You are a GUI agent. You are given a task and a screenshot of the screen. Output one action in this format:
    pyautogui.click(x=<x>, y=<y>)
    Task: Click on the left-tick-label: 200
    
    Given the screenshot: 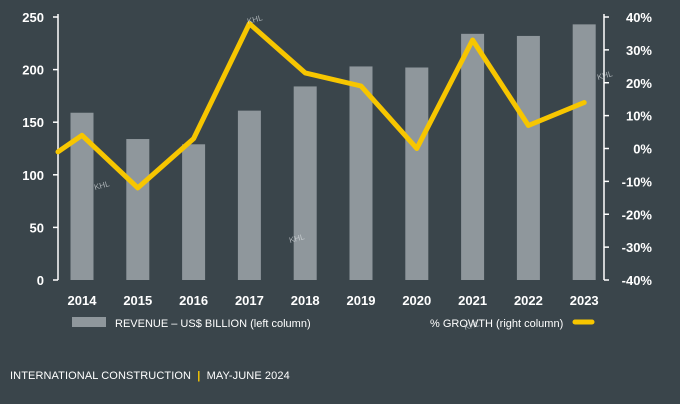 What is the action you would take?
    pyautogui.click(x=33, y=70)
    